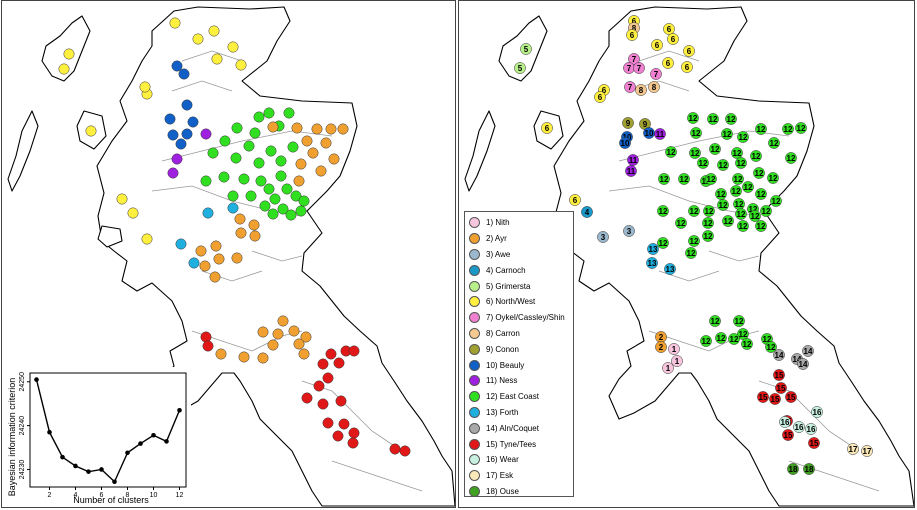 The width and height of the screenshot is (917, 510). Describe the element at coordinates (498, 254) in the screenshot. I see `legend-label: 3) Awe` at that location.